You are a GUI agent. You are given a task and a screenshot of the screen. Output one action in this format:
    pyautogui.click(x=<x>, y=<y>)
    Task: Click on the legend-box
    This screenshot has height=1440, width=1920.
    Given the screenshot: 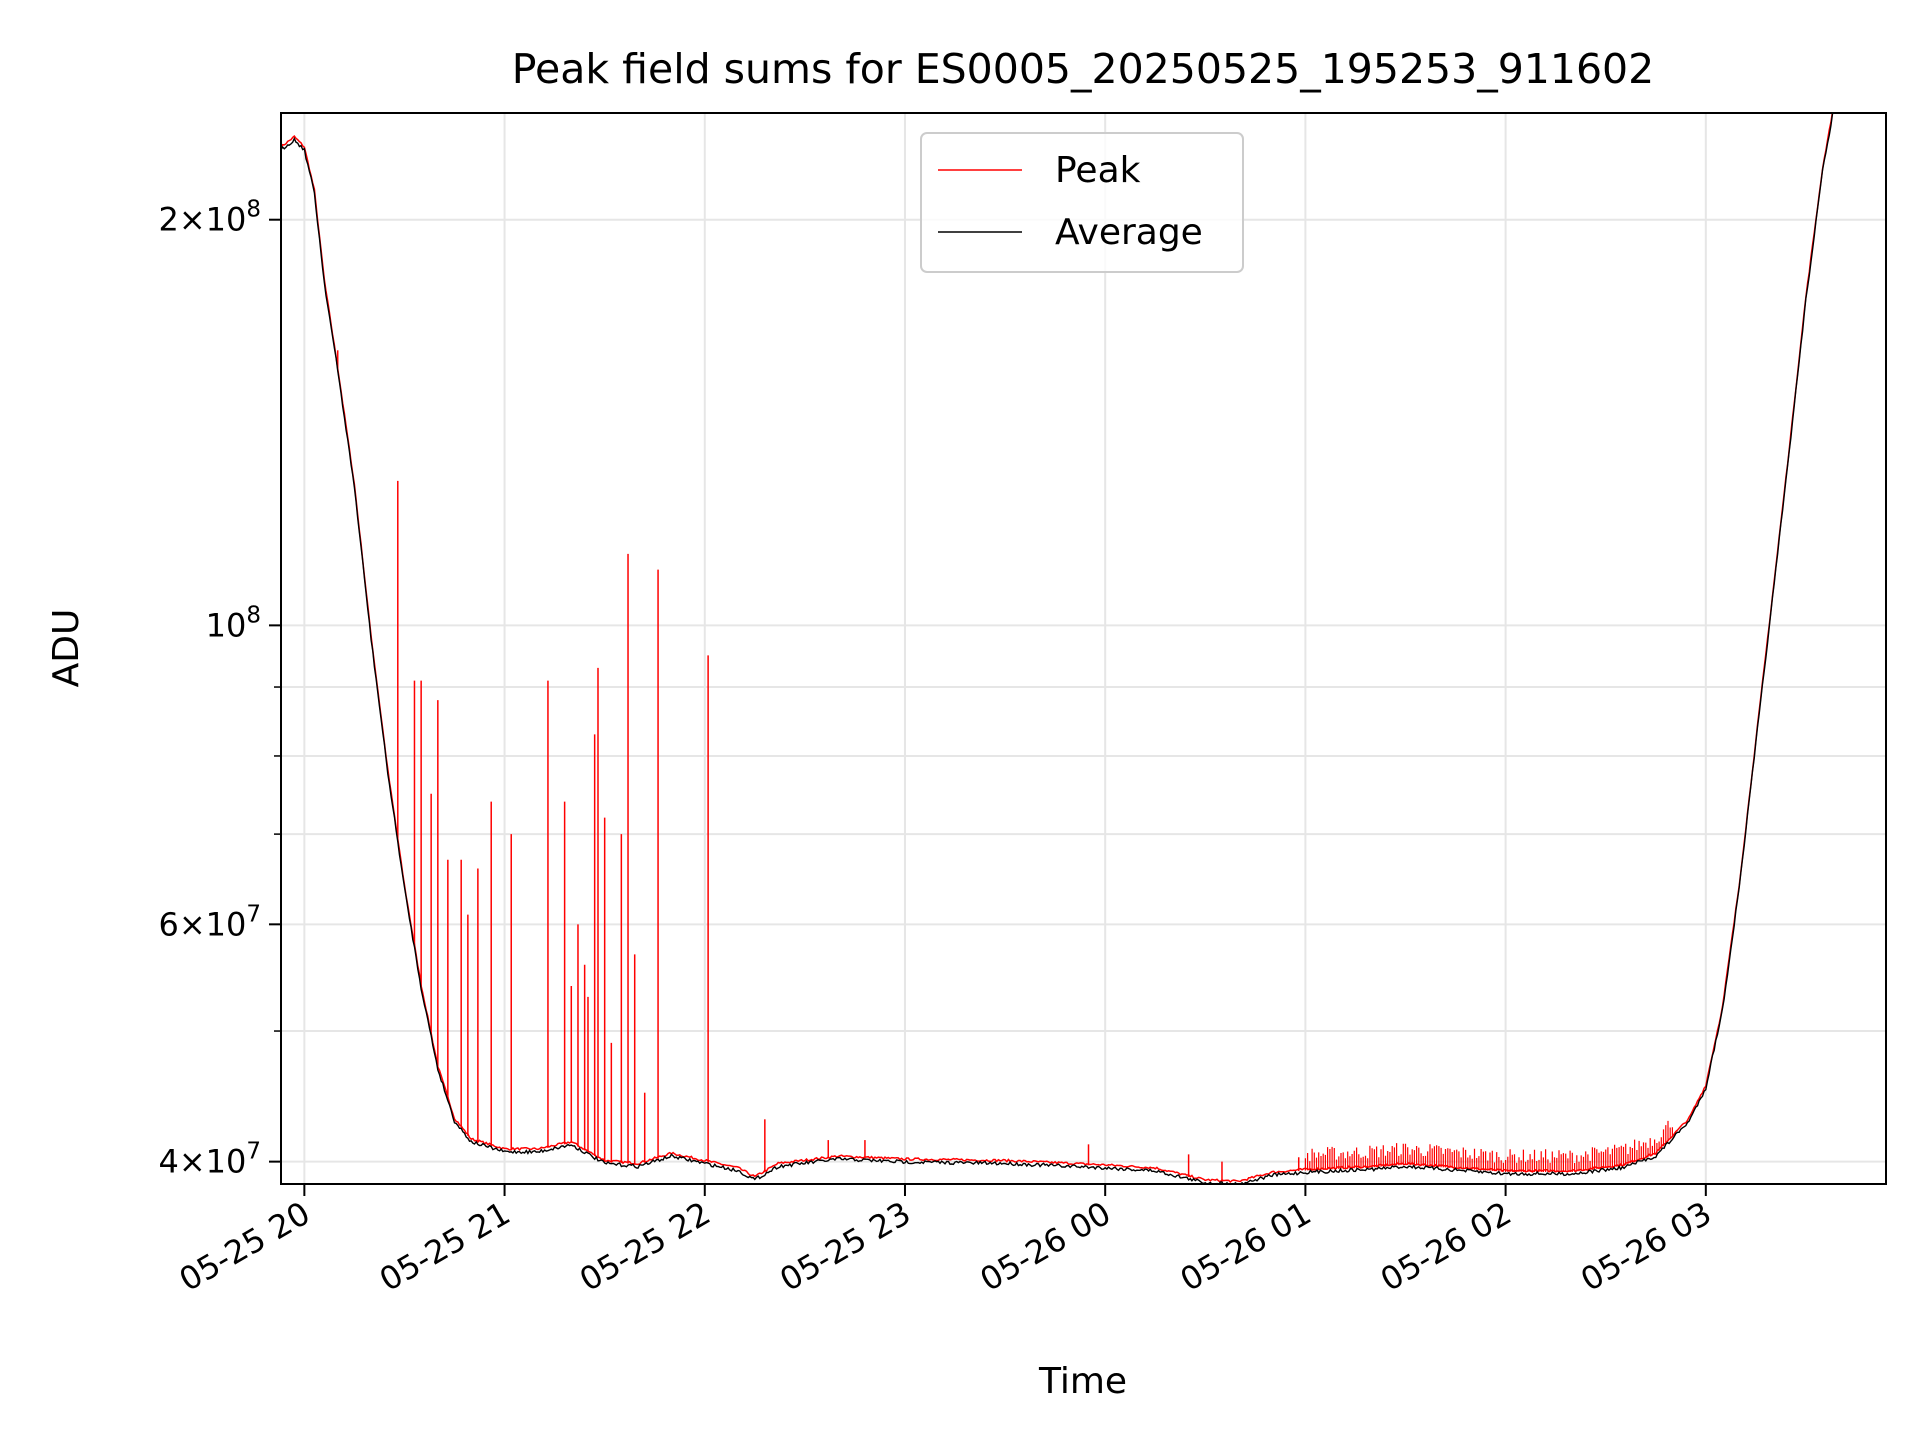 What is the action you would take?
    pyautogui.click(x=1082, y=202)
    